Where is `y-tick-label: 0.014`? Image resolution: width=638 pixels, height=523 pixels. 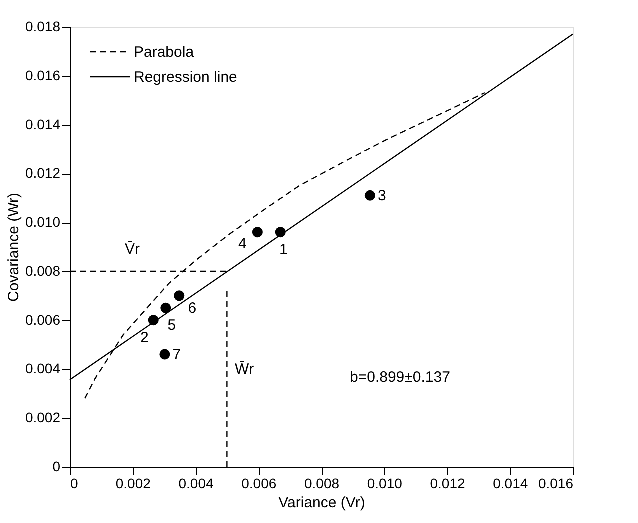
y-tick-label: 0.014 is located at coordinates (43, 124).